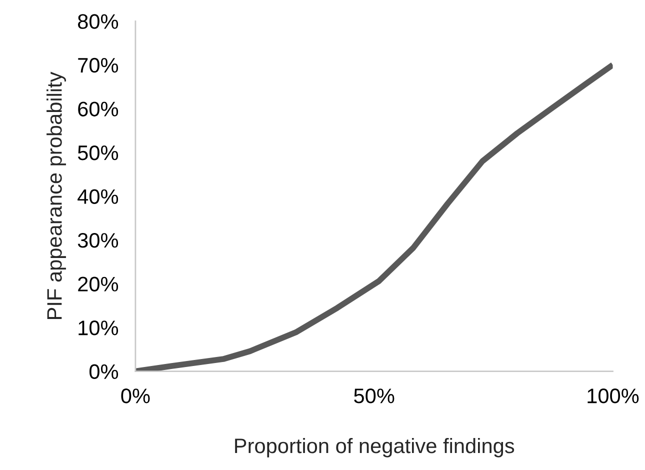 Image resolution: width=645 pixels, height=470 pixels. What do you see at coordinates (98, 65) in the screenshot?
I see `y-tick-label: 70%` at bounding box center [98, 65].